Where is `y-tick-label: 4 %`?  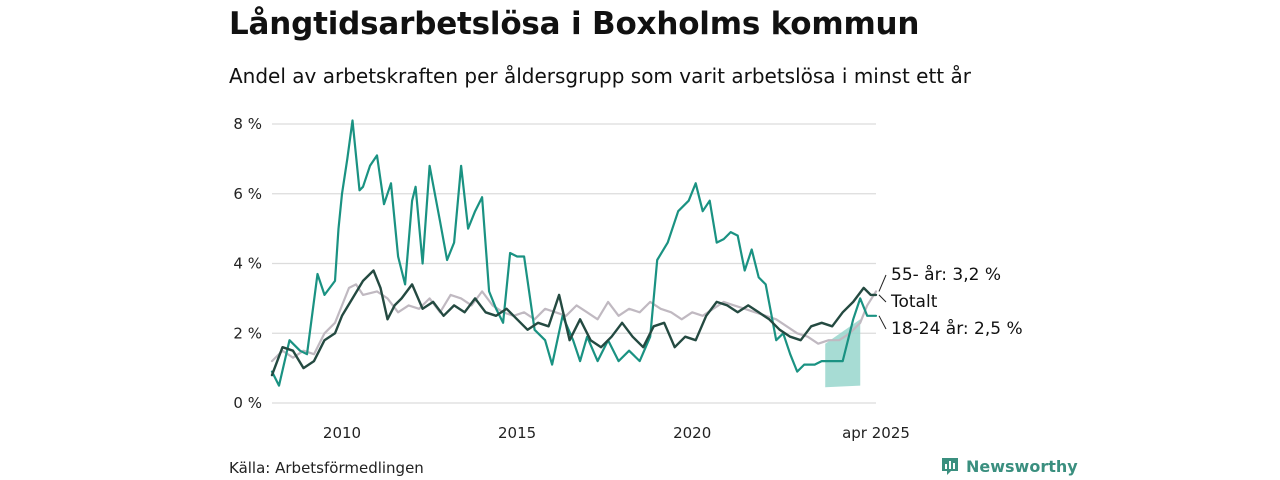 y-tick-label: 4 % is located at coordinates (247, 264).